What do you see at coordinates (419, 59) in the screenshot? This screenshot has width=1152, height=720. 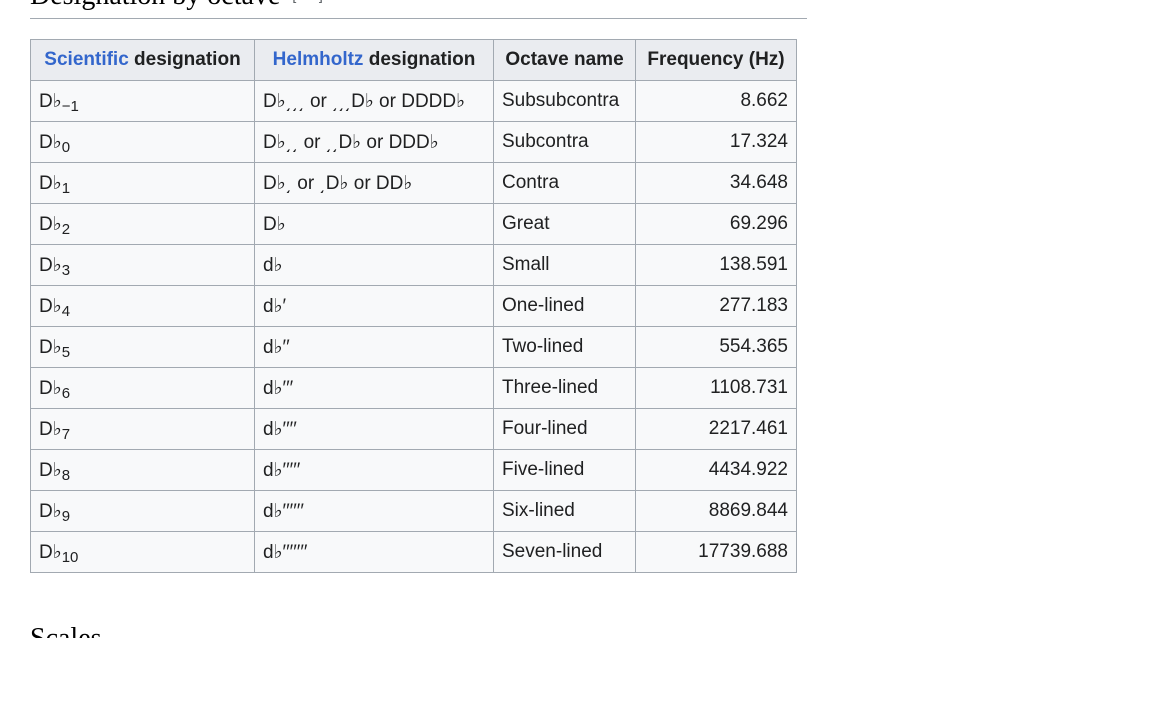 I see `header-helmholtz-rest: designation` at bounding box center [419, 59].